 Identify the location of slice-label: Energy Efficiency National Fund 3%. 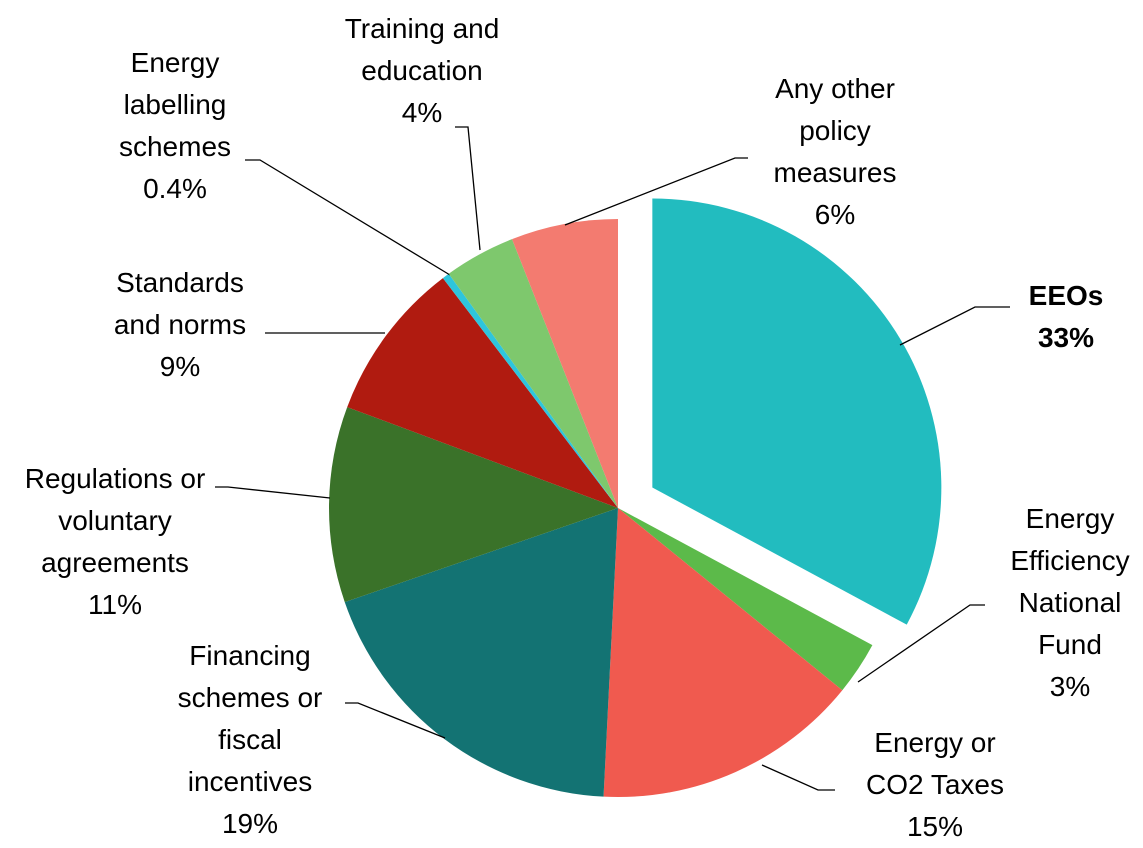
(1069, 603).